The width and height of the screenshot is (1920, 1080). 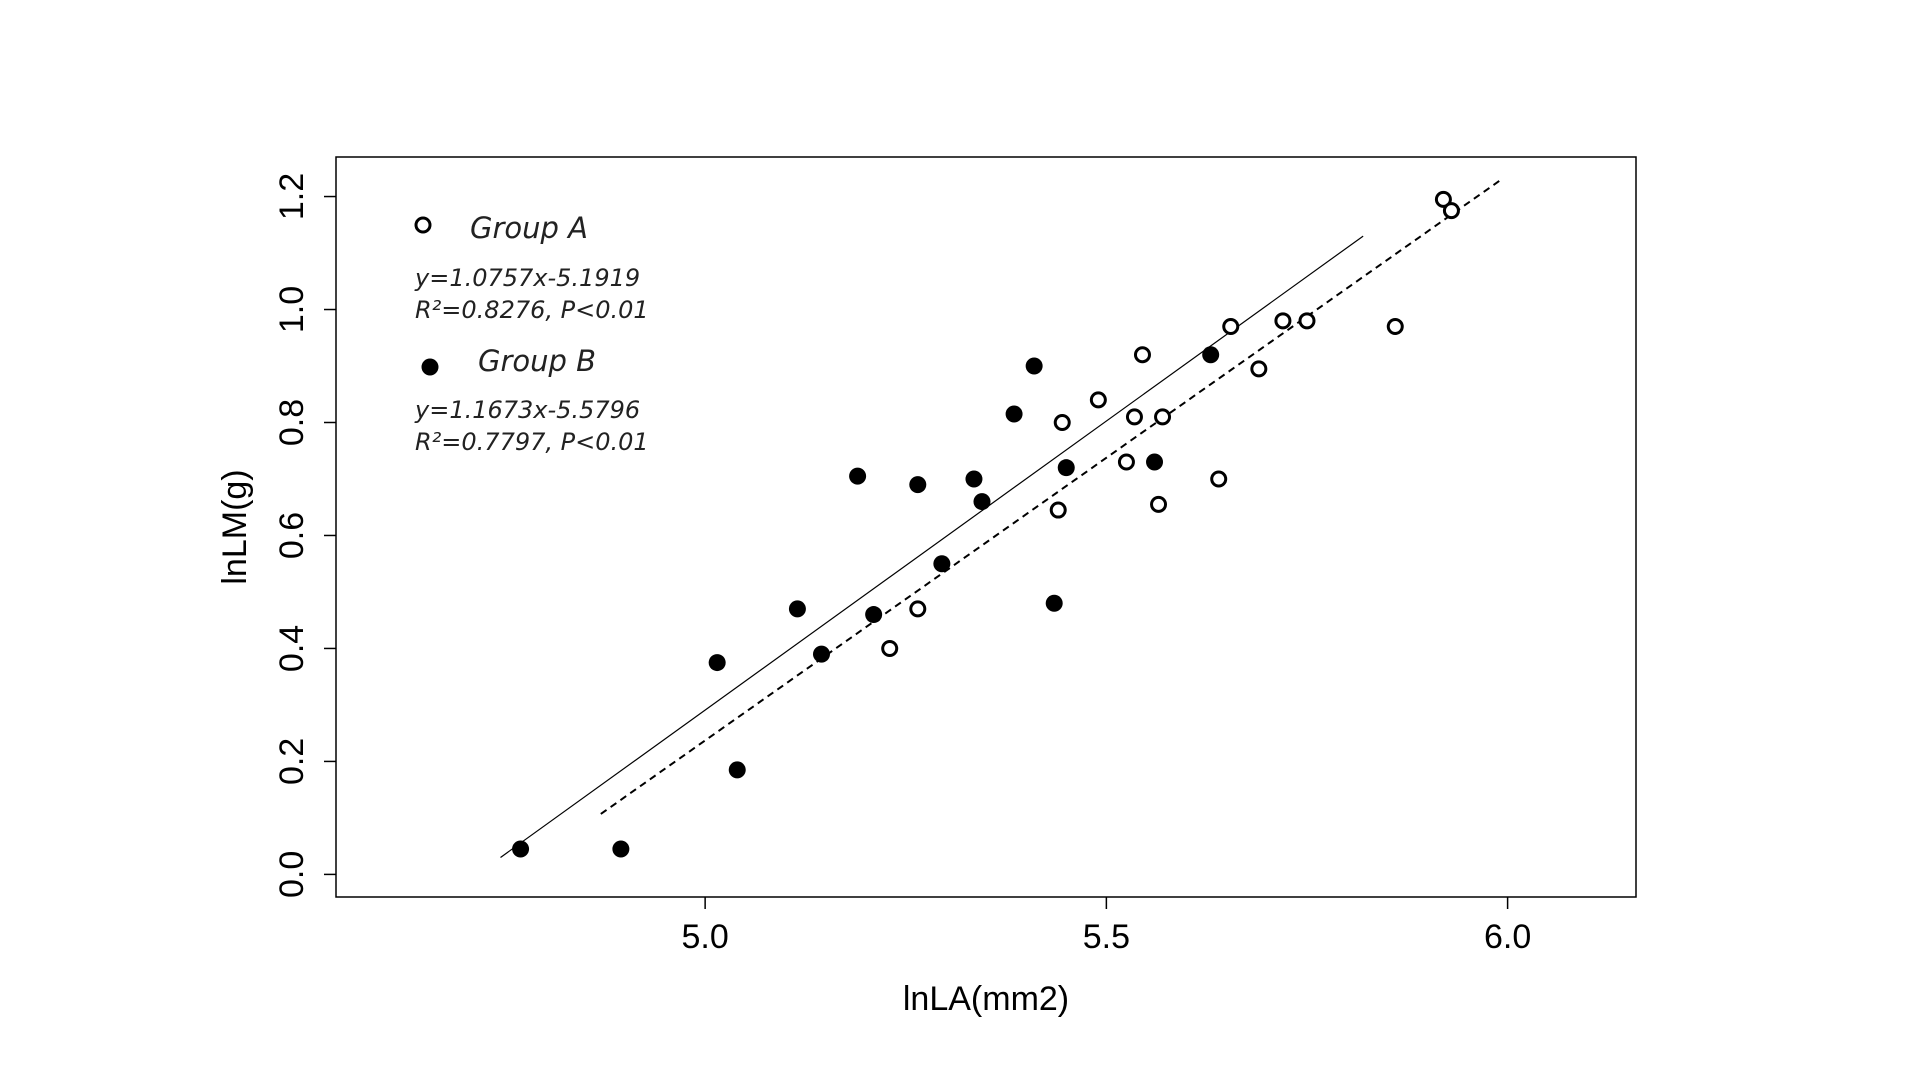 What do you see at coordinates (292, 196) in the screenshot?
I see `y-tick-label: 1.2` at bounding box center [292, 196].